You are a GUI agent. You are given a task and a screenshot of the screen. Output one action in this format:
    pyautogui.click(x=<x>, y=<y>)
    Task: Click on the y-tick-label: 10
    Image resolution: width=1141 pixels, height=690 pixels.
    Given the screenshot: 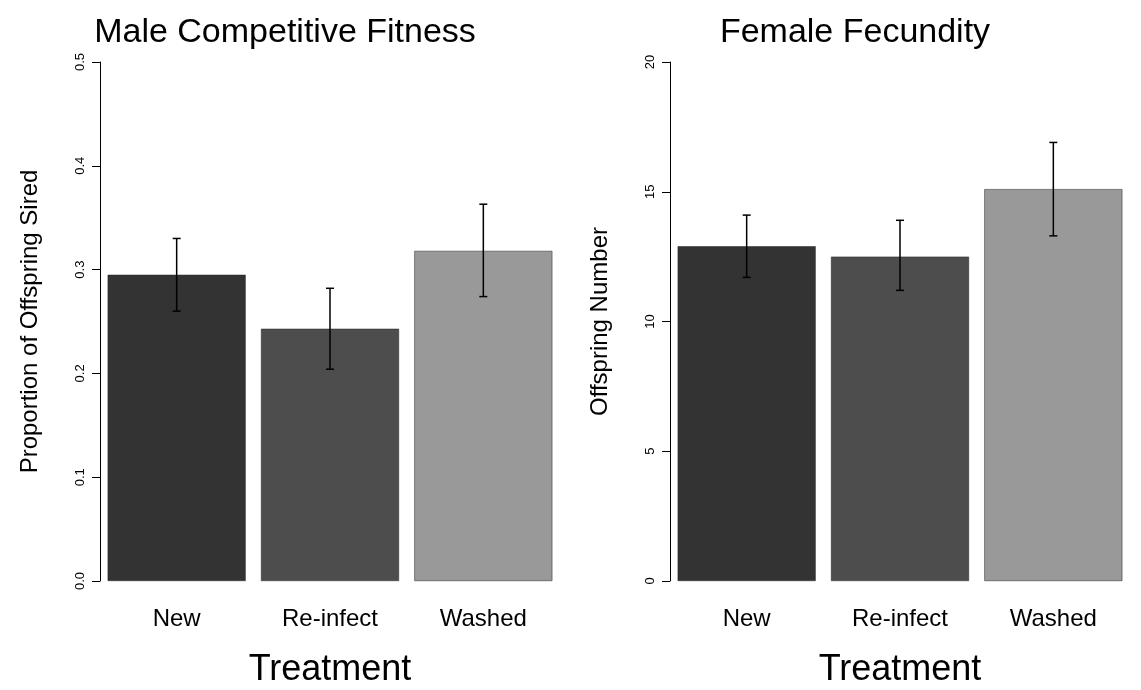 What is the action you would take?
    pyautogui.click(x=649, y=321)
    